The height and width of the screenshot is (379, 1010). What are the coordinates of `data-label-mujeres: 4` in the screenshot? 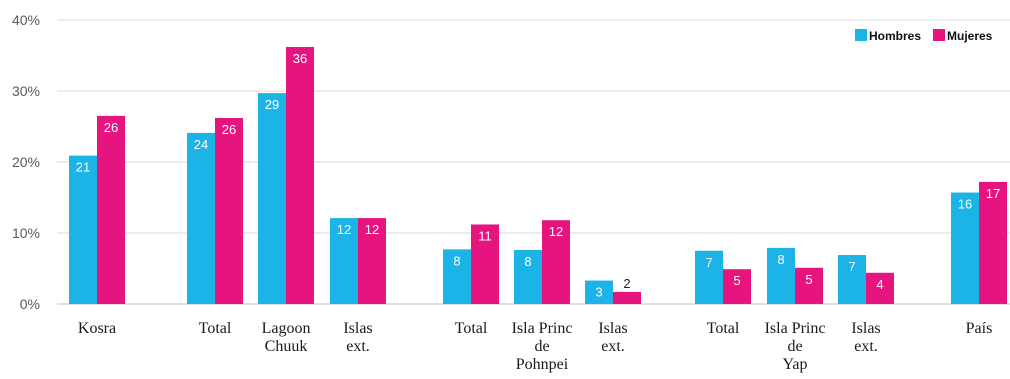 It's located at (879, 284).